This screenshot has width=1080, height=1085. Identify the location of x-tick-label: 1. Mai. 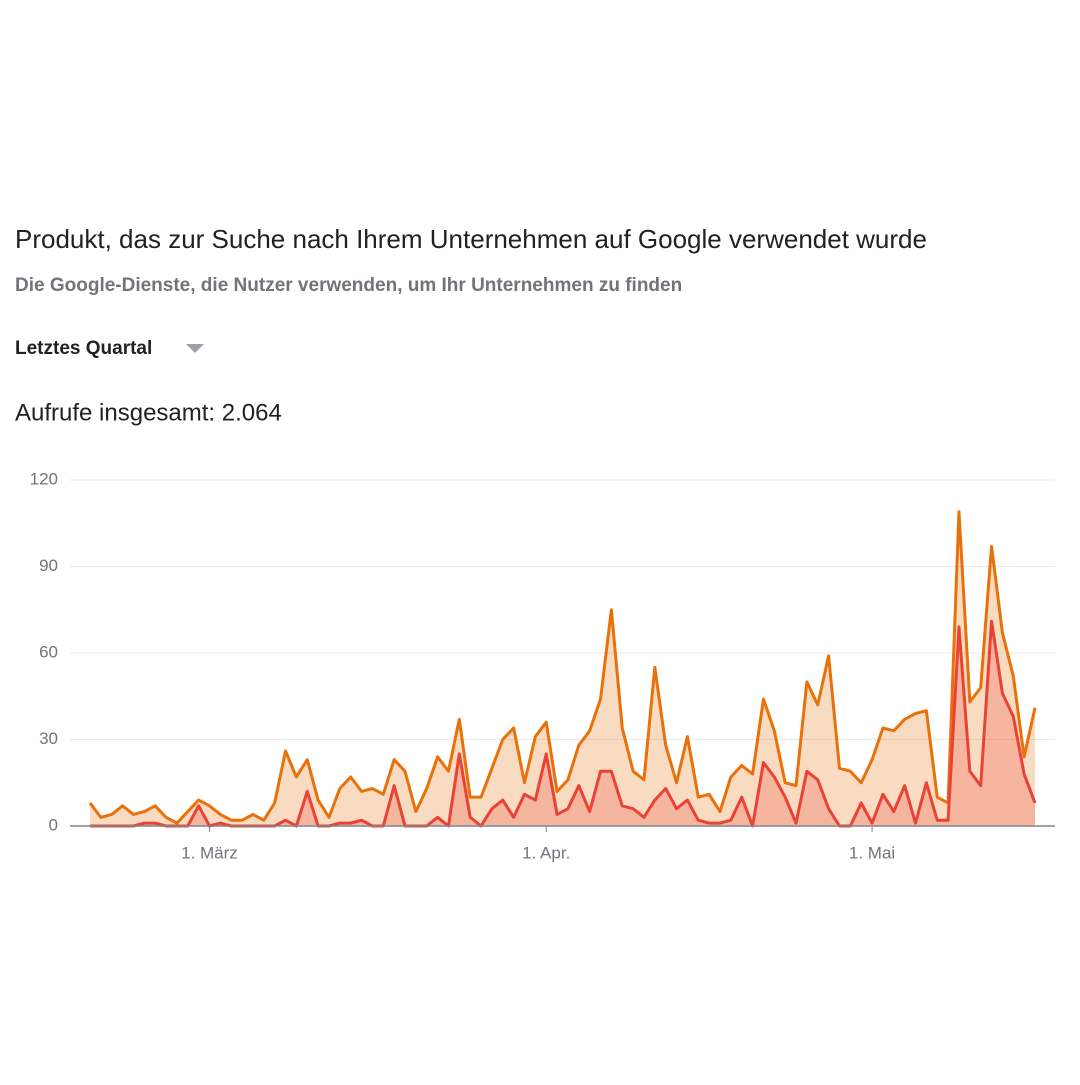
(872, 852).